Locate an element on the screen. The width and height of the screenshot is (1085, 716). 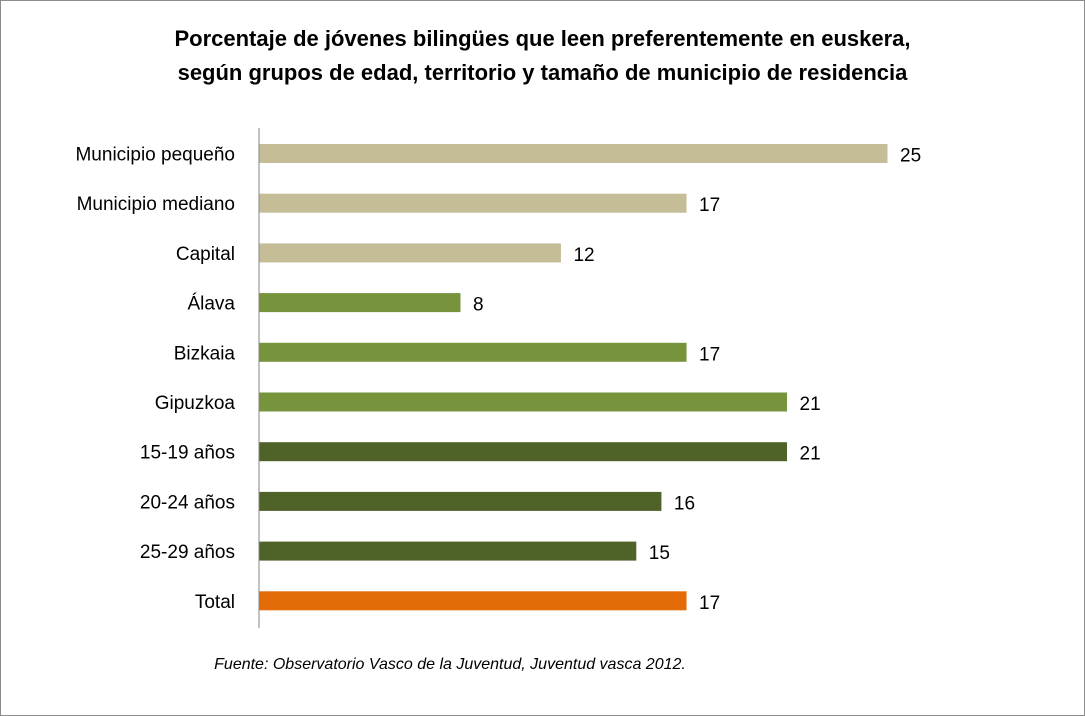
category-label: Municipio mediano is located at coordinates (156, 204).